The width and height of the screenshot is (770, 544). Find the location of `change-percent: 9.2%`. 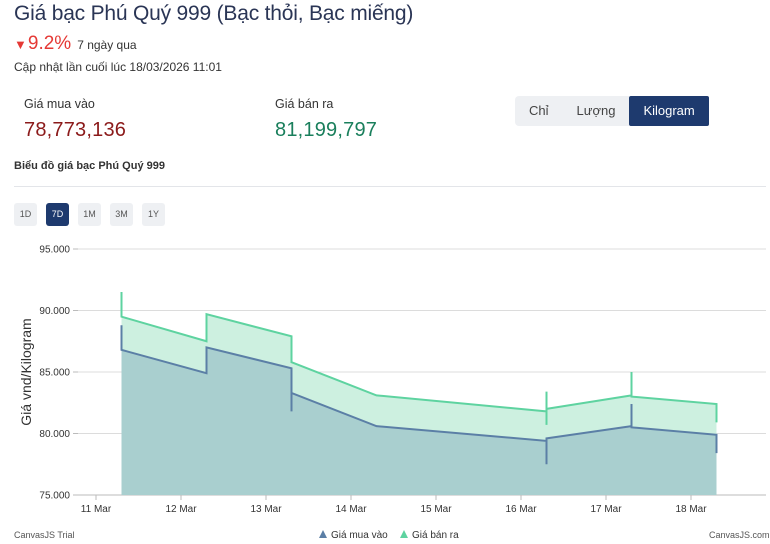

change-percent: 9.2% is located at coordinates (49, 43).